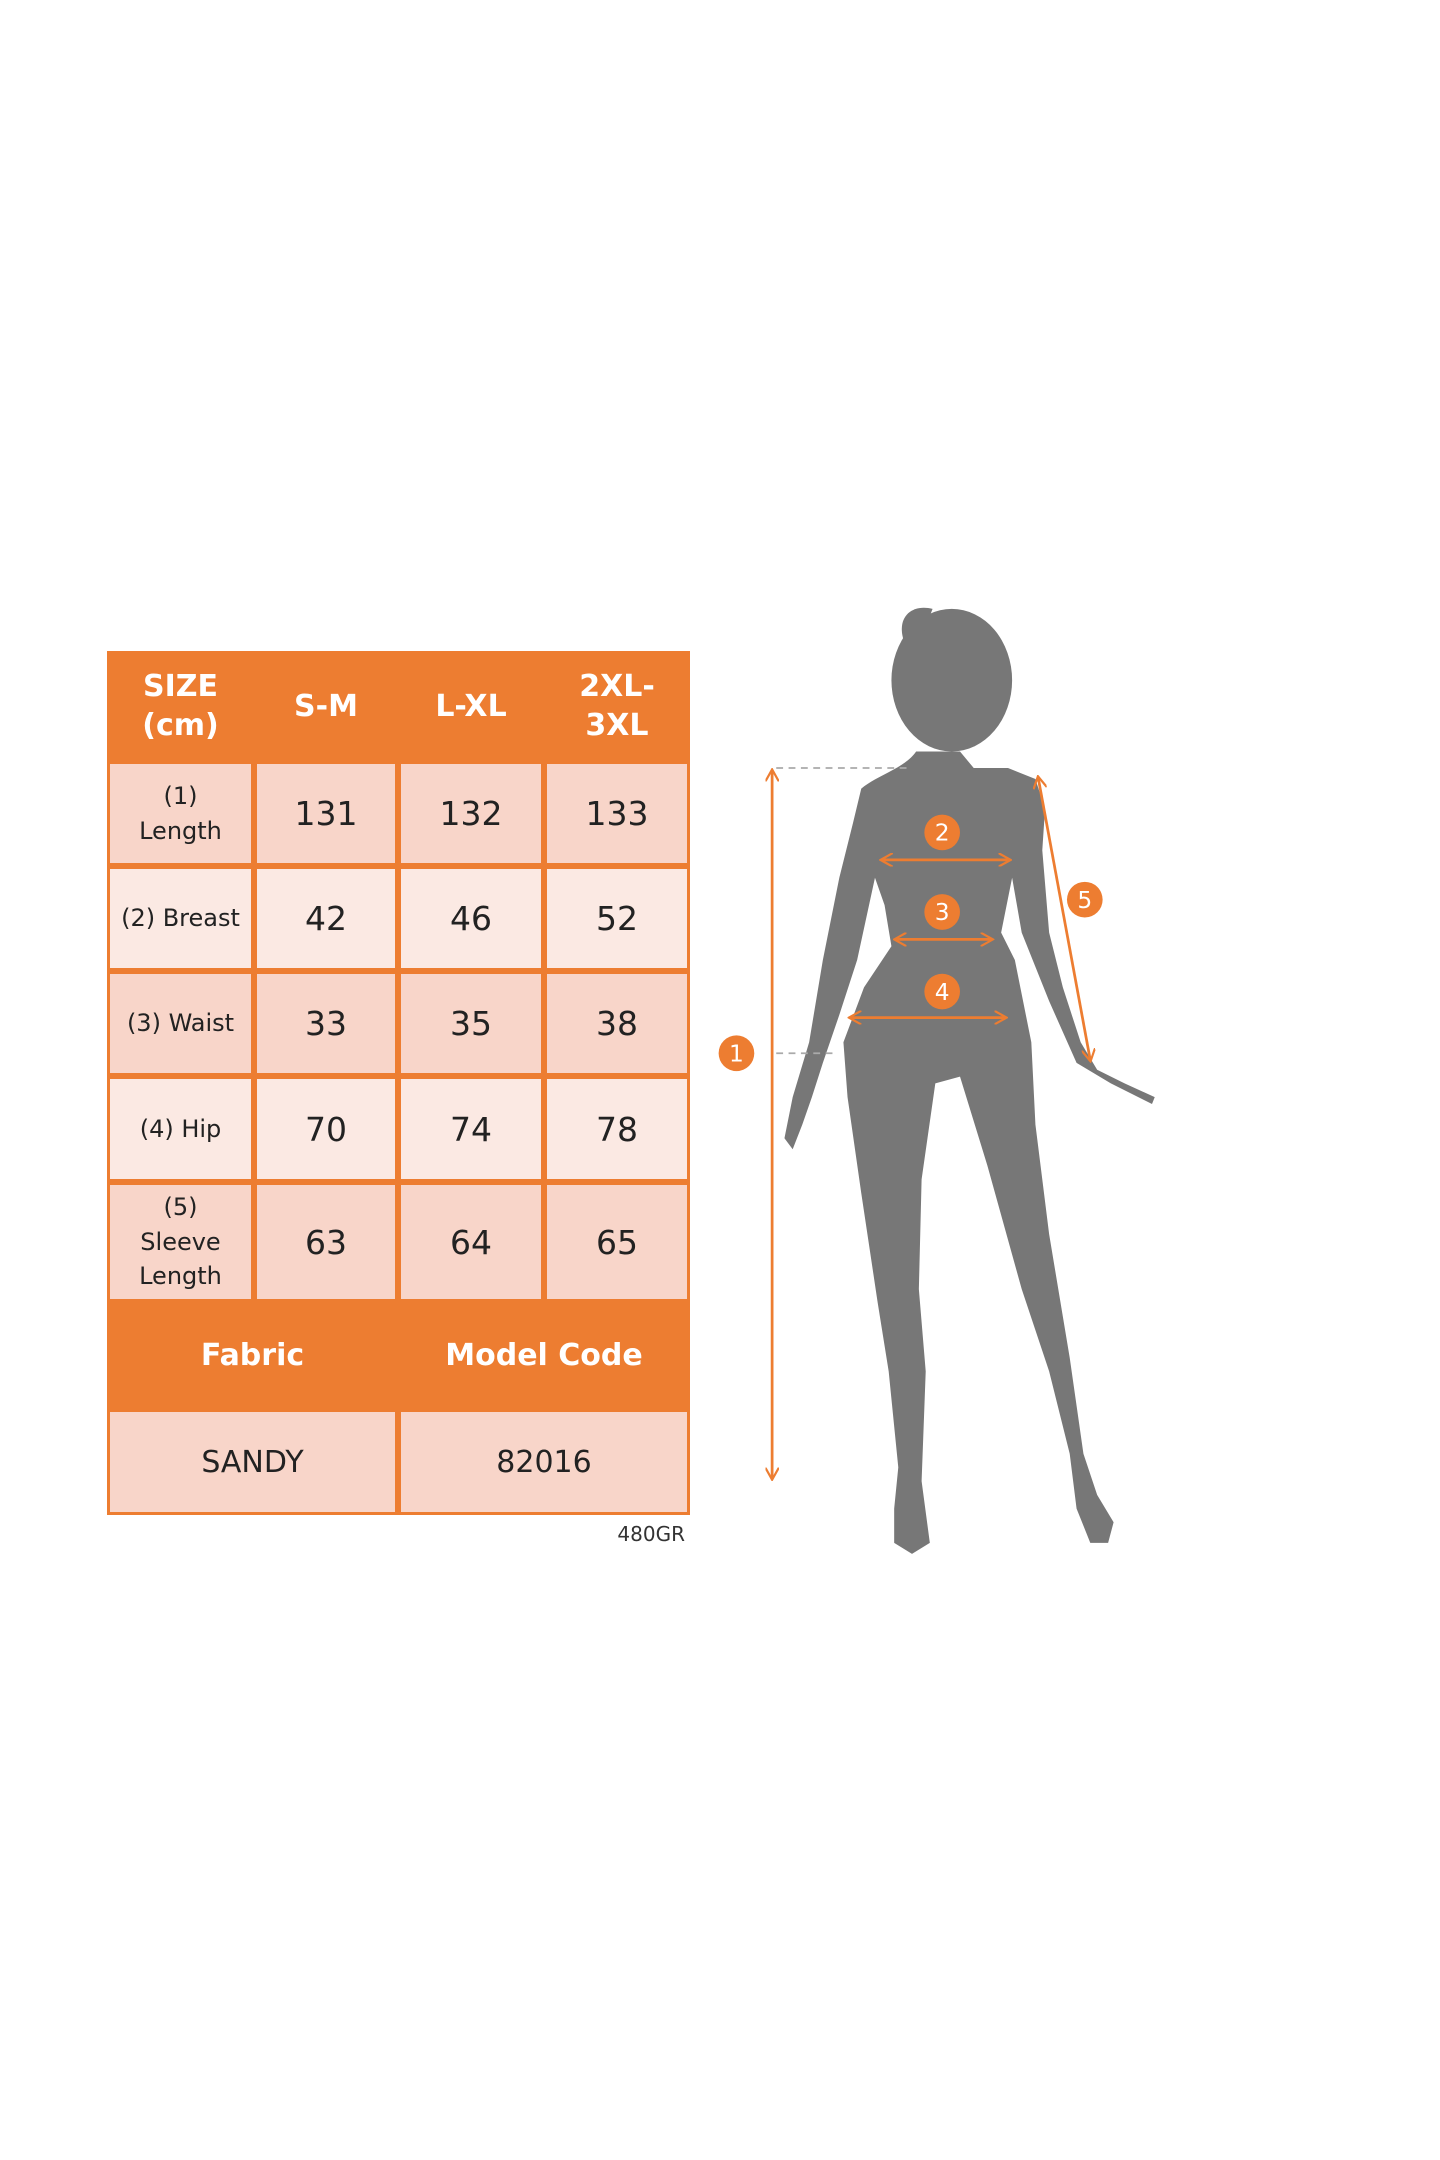 This screenshot has height=2160, width=1440. Describe the element at coordinates (942, 912) in the screenshot. I see `marker-3: 3` at that location.